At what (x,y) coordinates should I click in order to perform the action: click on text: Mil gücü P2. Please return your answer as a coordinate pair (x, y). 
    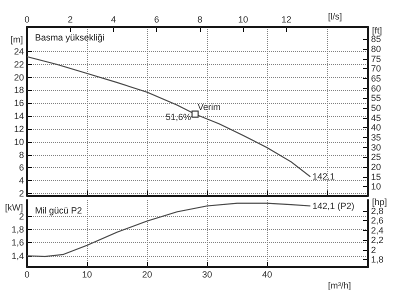
    Looking at the image, I should click on (58, 211).